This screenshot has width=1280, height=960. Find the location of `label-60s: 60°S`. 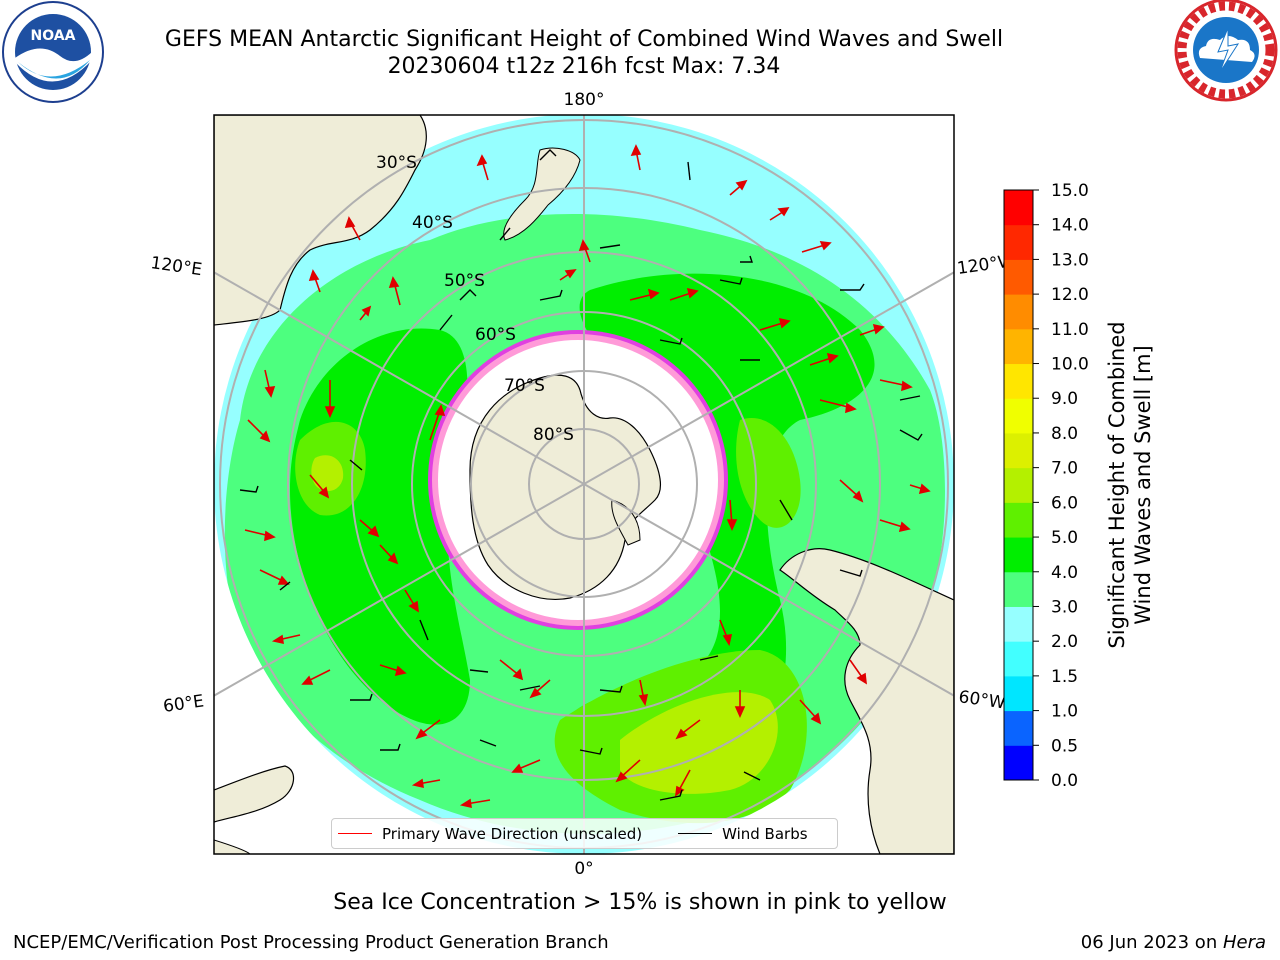

label-60s: 60°S is located at coordinates (495, 335).